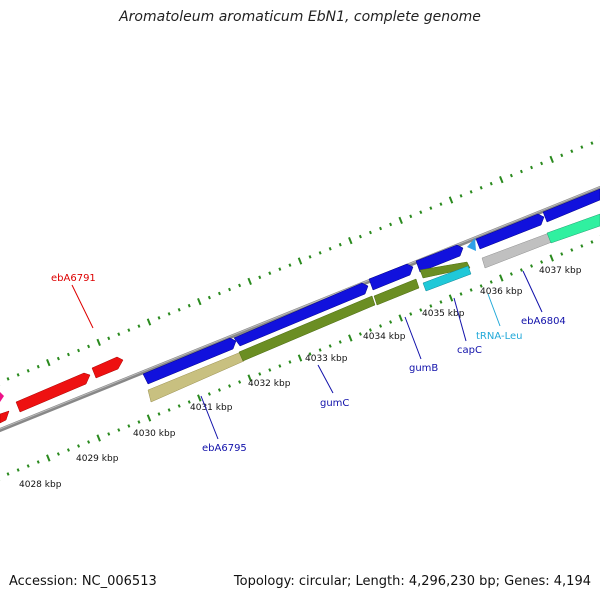 This screenshot has height=600, width=600. I want to click on tick-label: 4028 kbp, so click(40, 485).